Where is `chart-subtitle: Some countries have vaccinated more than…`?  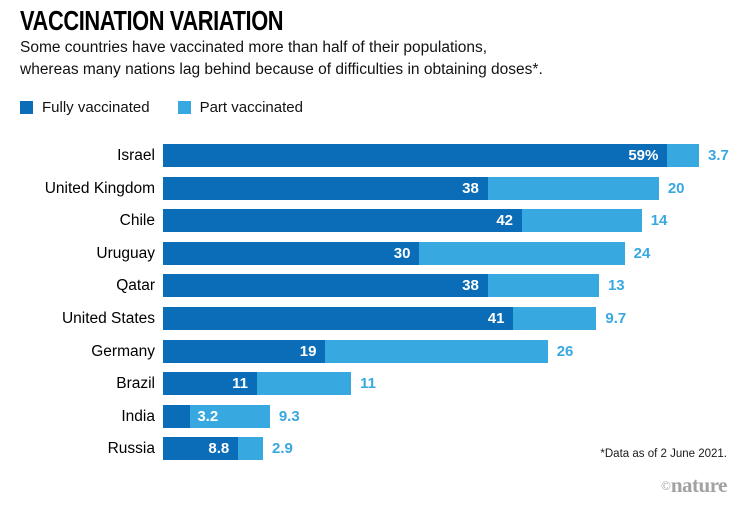
chart-subtitle: Some countries have vaccinated more than… is located at coordinates (281, 59).